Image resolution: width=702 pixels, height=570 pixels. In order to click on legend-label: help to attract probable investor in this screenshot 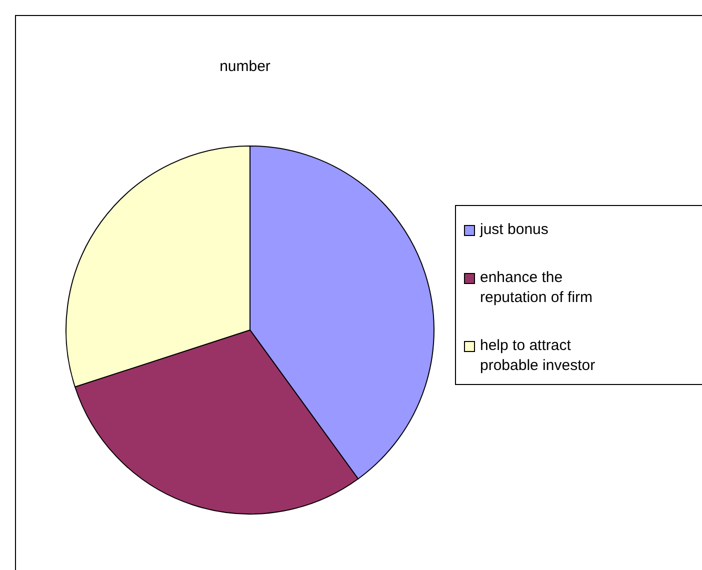, I will do `click(538, 356)`.